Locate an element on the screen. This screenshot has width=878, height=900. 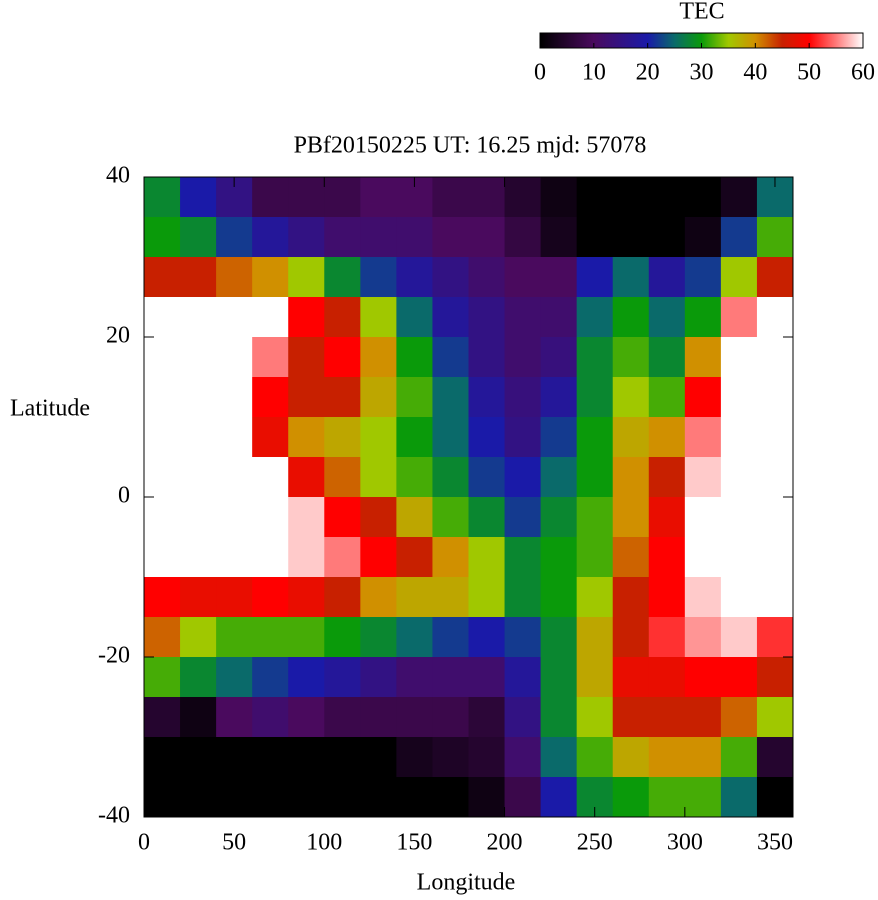
colorbar-label: TEC is located at coordinates (701, 12).